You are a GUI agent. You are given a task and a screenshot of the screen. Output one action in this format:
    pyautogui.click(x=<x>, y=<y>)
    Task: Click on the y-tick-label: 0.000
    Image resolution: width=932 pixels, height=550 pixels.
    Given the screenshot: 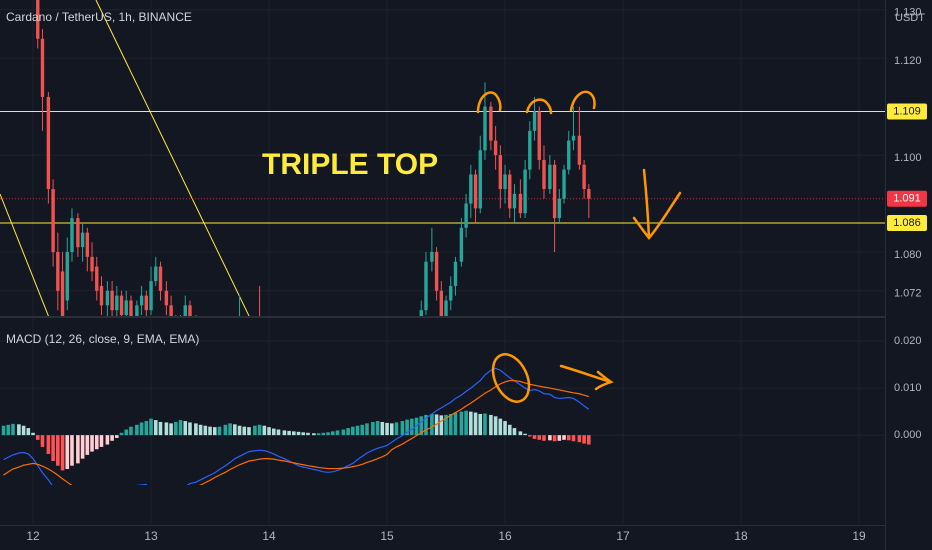 What is the action you would take?
    pyautogui.click(x=908, y=435)
    